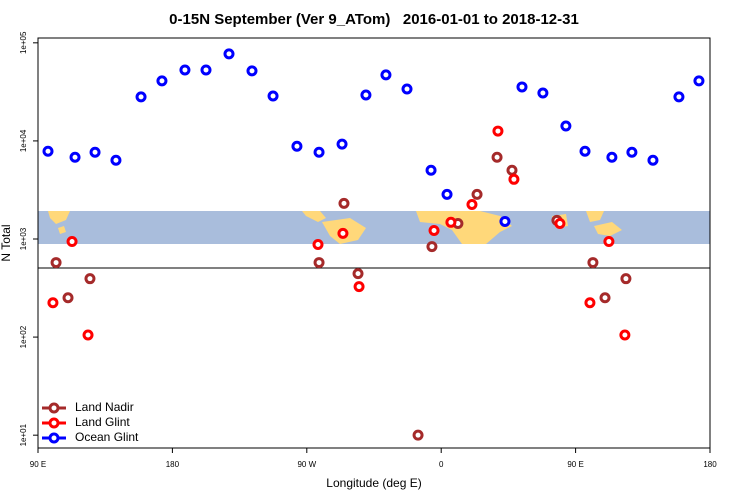  What do you see at coordinates (306, 464) in the screenshot?
I see `x-tick-label: 90 W` at bounding box center [306, 464].